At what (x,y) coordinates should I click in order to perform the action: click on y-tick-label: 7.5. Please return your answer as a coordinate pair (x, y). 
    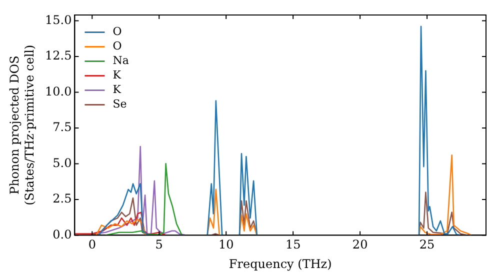
    Looking at the image, I should click on (62, 127).